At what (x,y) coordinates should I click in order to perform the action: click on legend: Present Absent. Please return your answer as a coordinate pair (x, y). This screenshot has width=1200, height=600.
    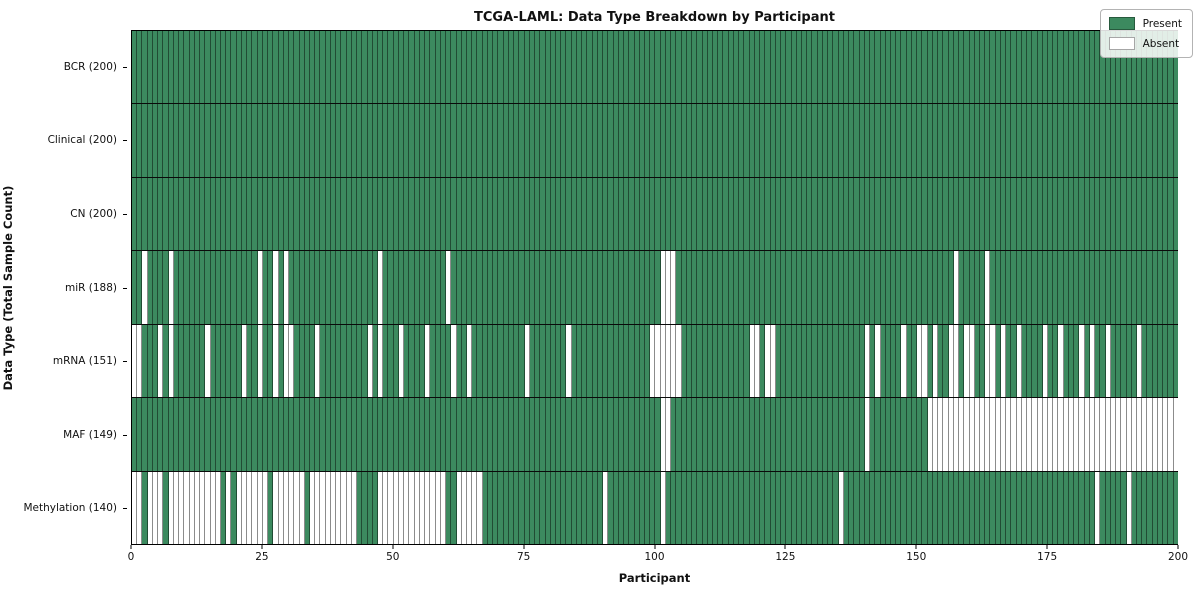
    Looking at the image, I should click on (1146, 33).